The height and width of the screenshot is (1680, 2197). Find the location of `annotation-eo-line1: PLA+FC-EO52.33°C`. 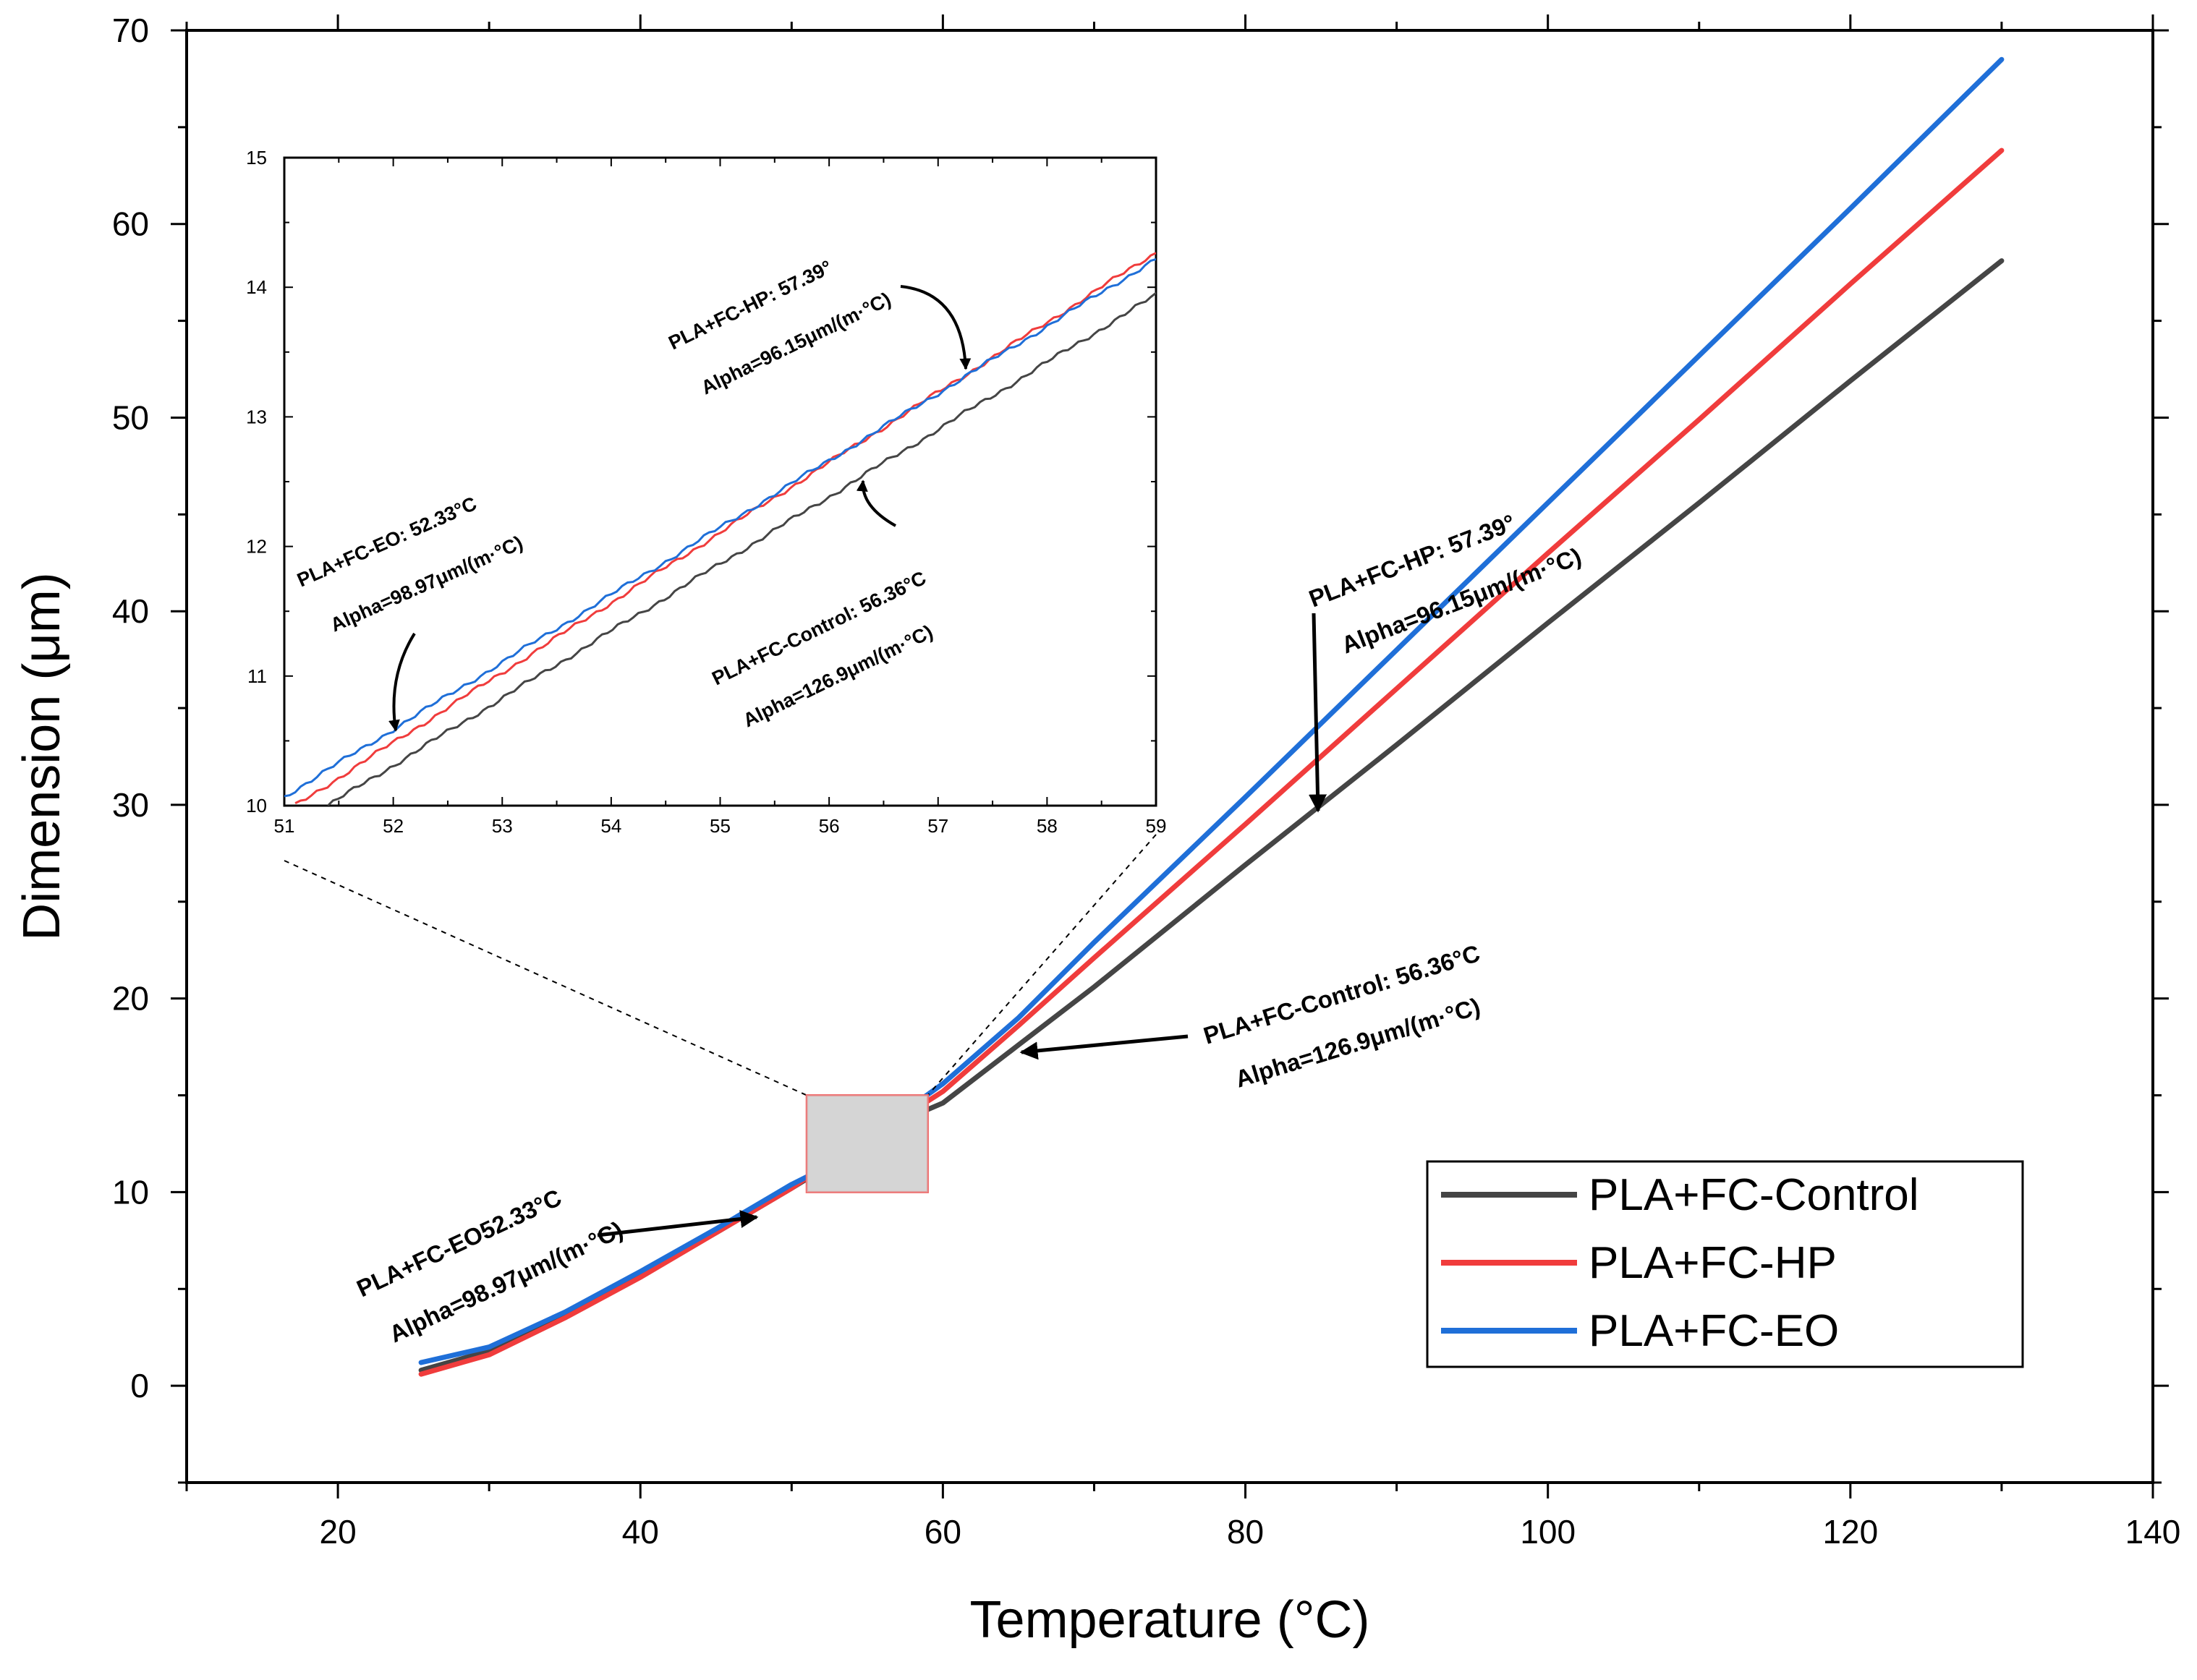

annotation-eo-line1: PLA+FC-EO52.33°C is located at coordinates (458, 1243).